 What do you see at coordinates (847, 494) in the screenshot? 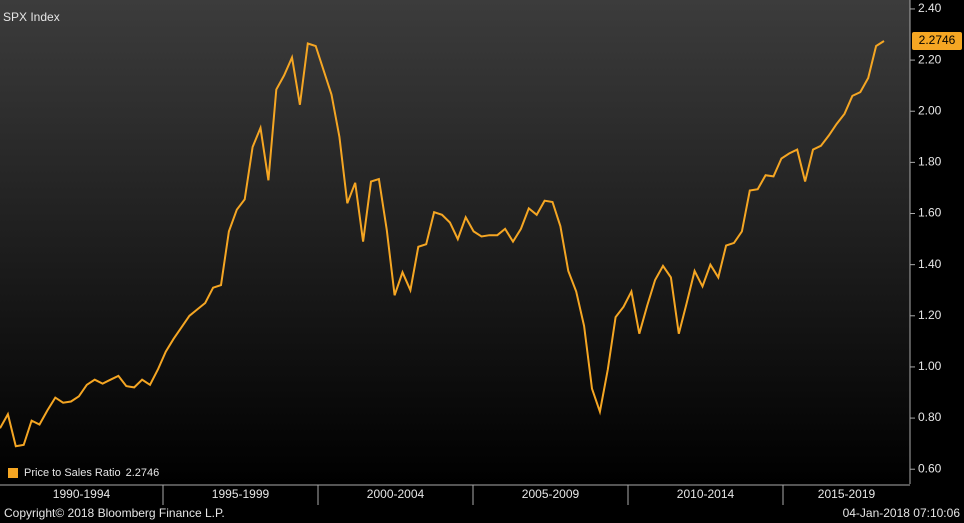
I see `x-band-label: 2015-2019` at bounding box center [847, 494].